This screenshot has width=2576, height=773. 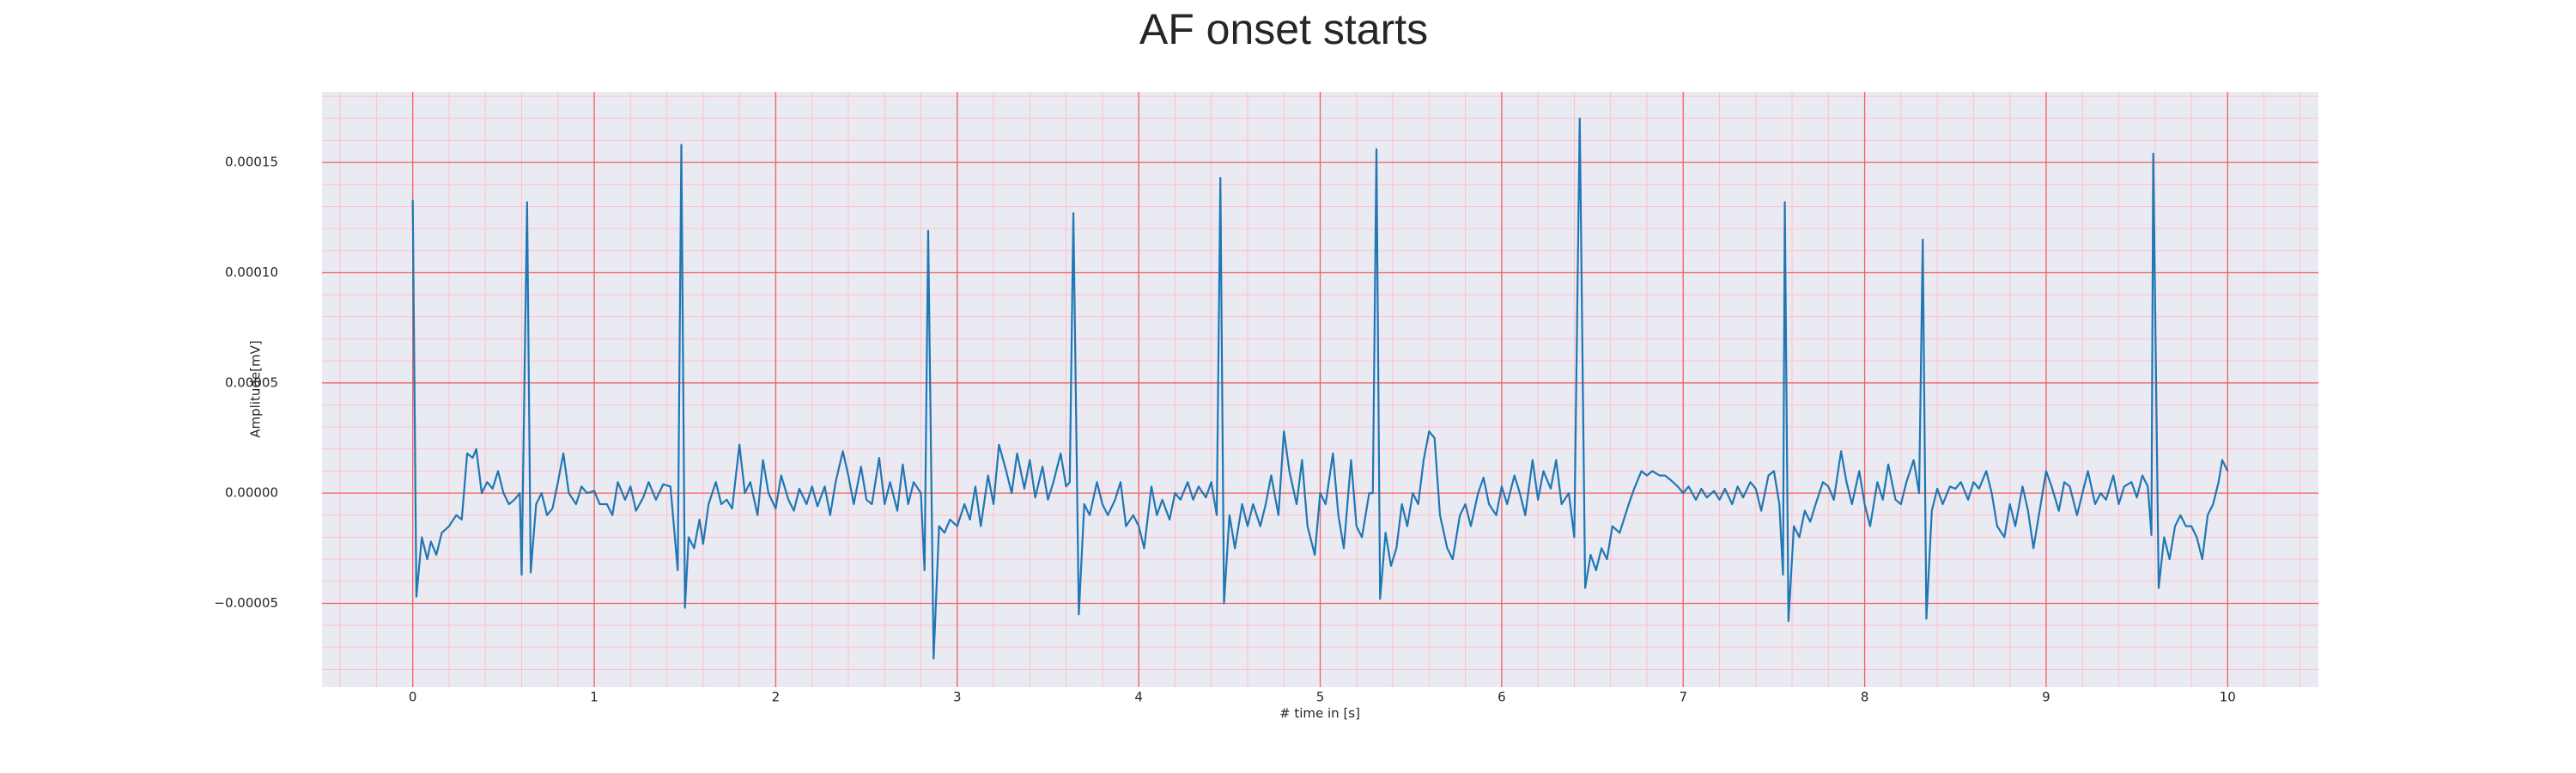 What do you see at coordinates (1683, 697) in the screenshot?
I see `x-tick-label: 7` at bounding box center [1683, 697].